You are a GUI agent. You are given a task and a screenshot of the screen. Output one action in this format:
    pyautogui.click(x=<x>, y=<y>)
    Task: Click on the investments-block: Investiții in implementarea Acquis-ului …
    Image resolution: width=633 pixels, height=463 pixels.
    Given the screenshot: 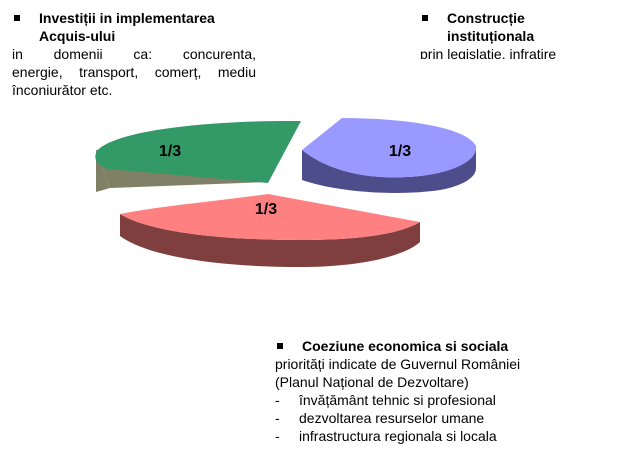 What is the action you would take?
    pyautogui.click(x=134, y=54)
    